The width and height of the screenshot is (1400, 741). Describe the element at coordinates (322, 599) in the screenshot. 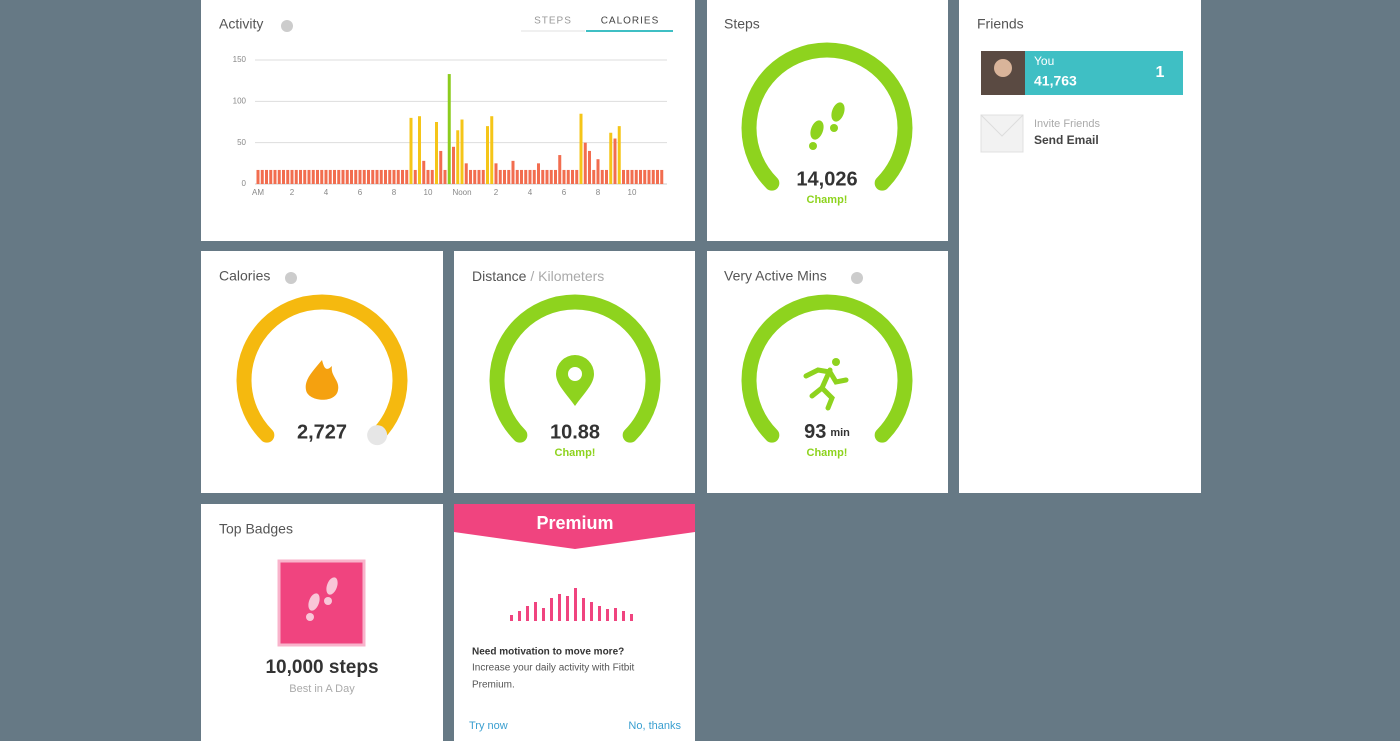

I see `badge-footprint` at that location.